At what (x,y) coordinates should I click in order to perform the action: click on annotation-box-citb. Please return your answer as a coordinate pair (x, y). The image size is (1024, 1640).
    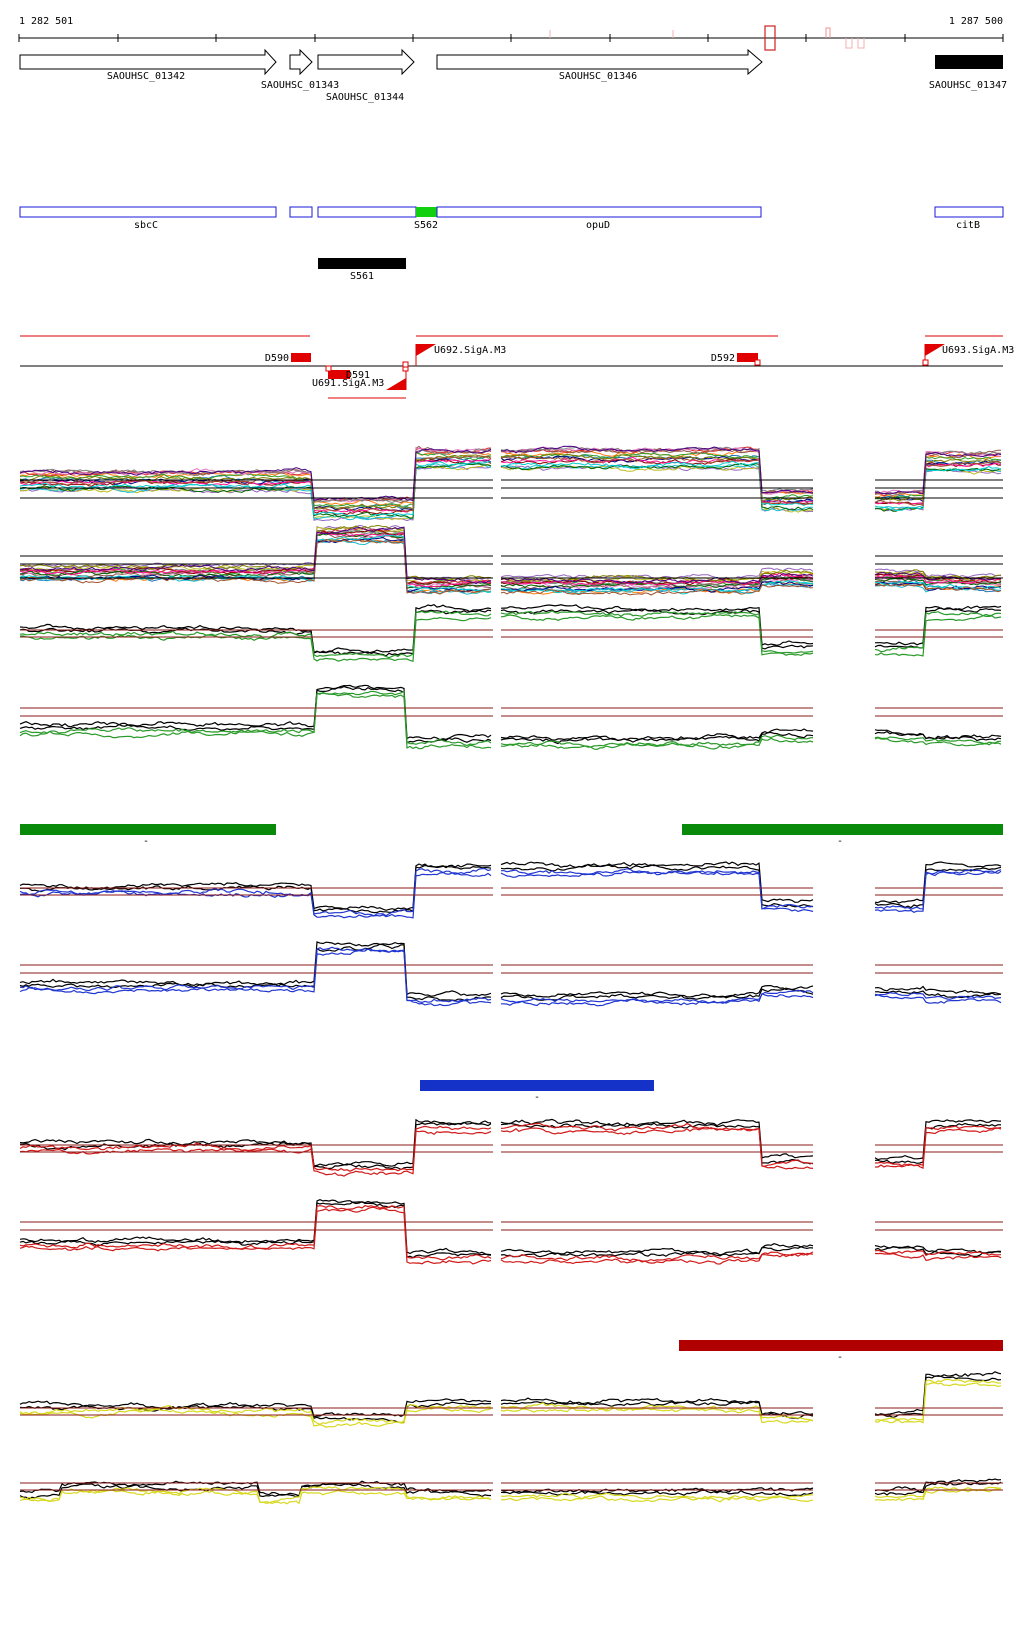
    Looking at the image, I should click on (969, 212).